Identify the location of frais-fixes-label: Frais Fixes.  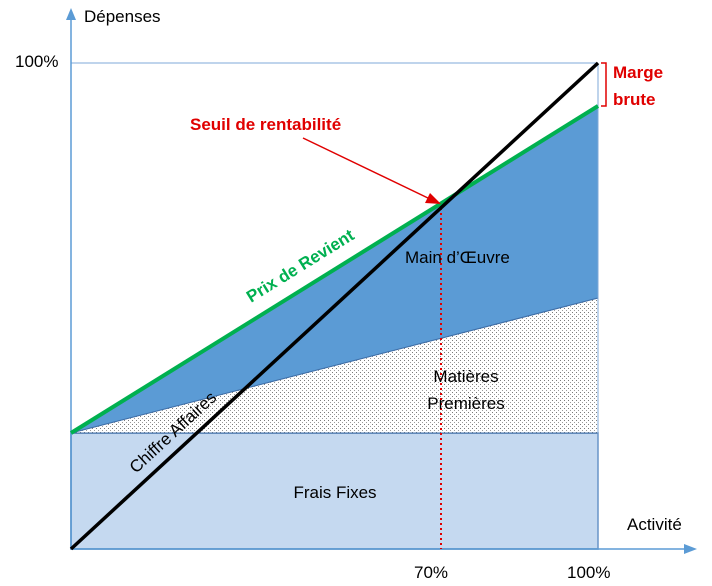
(334, 492).